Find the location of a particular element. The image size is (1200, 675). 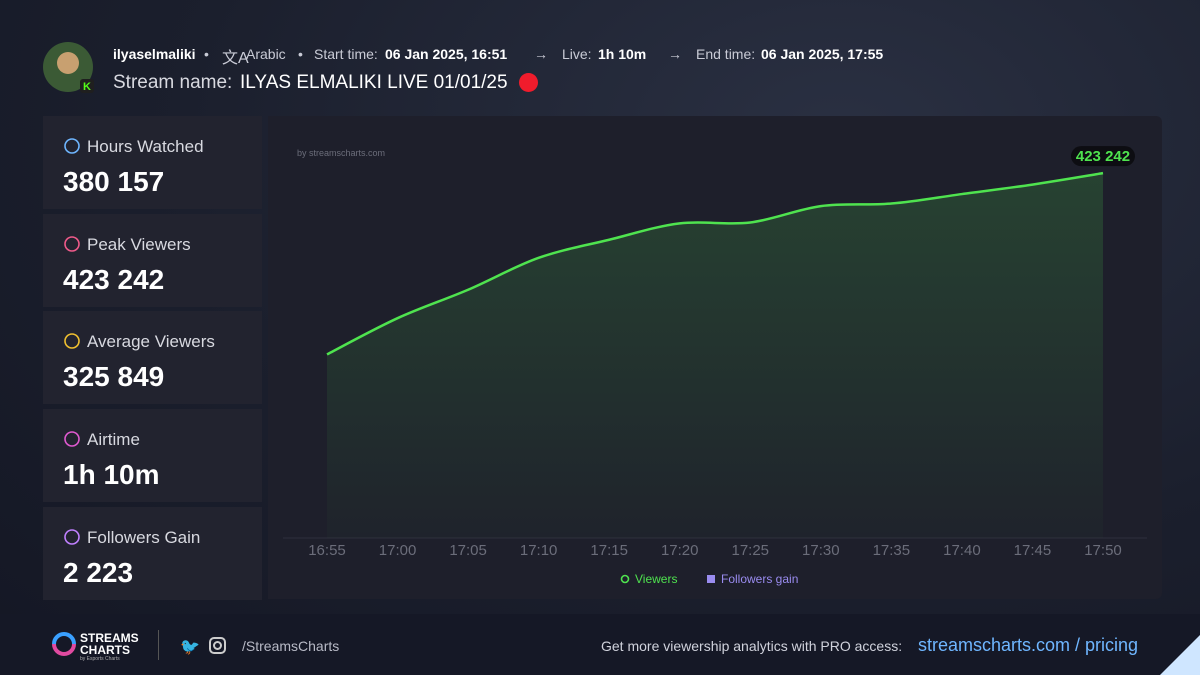

stat-value: 380 157 is located at coordinates (114, 181).